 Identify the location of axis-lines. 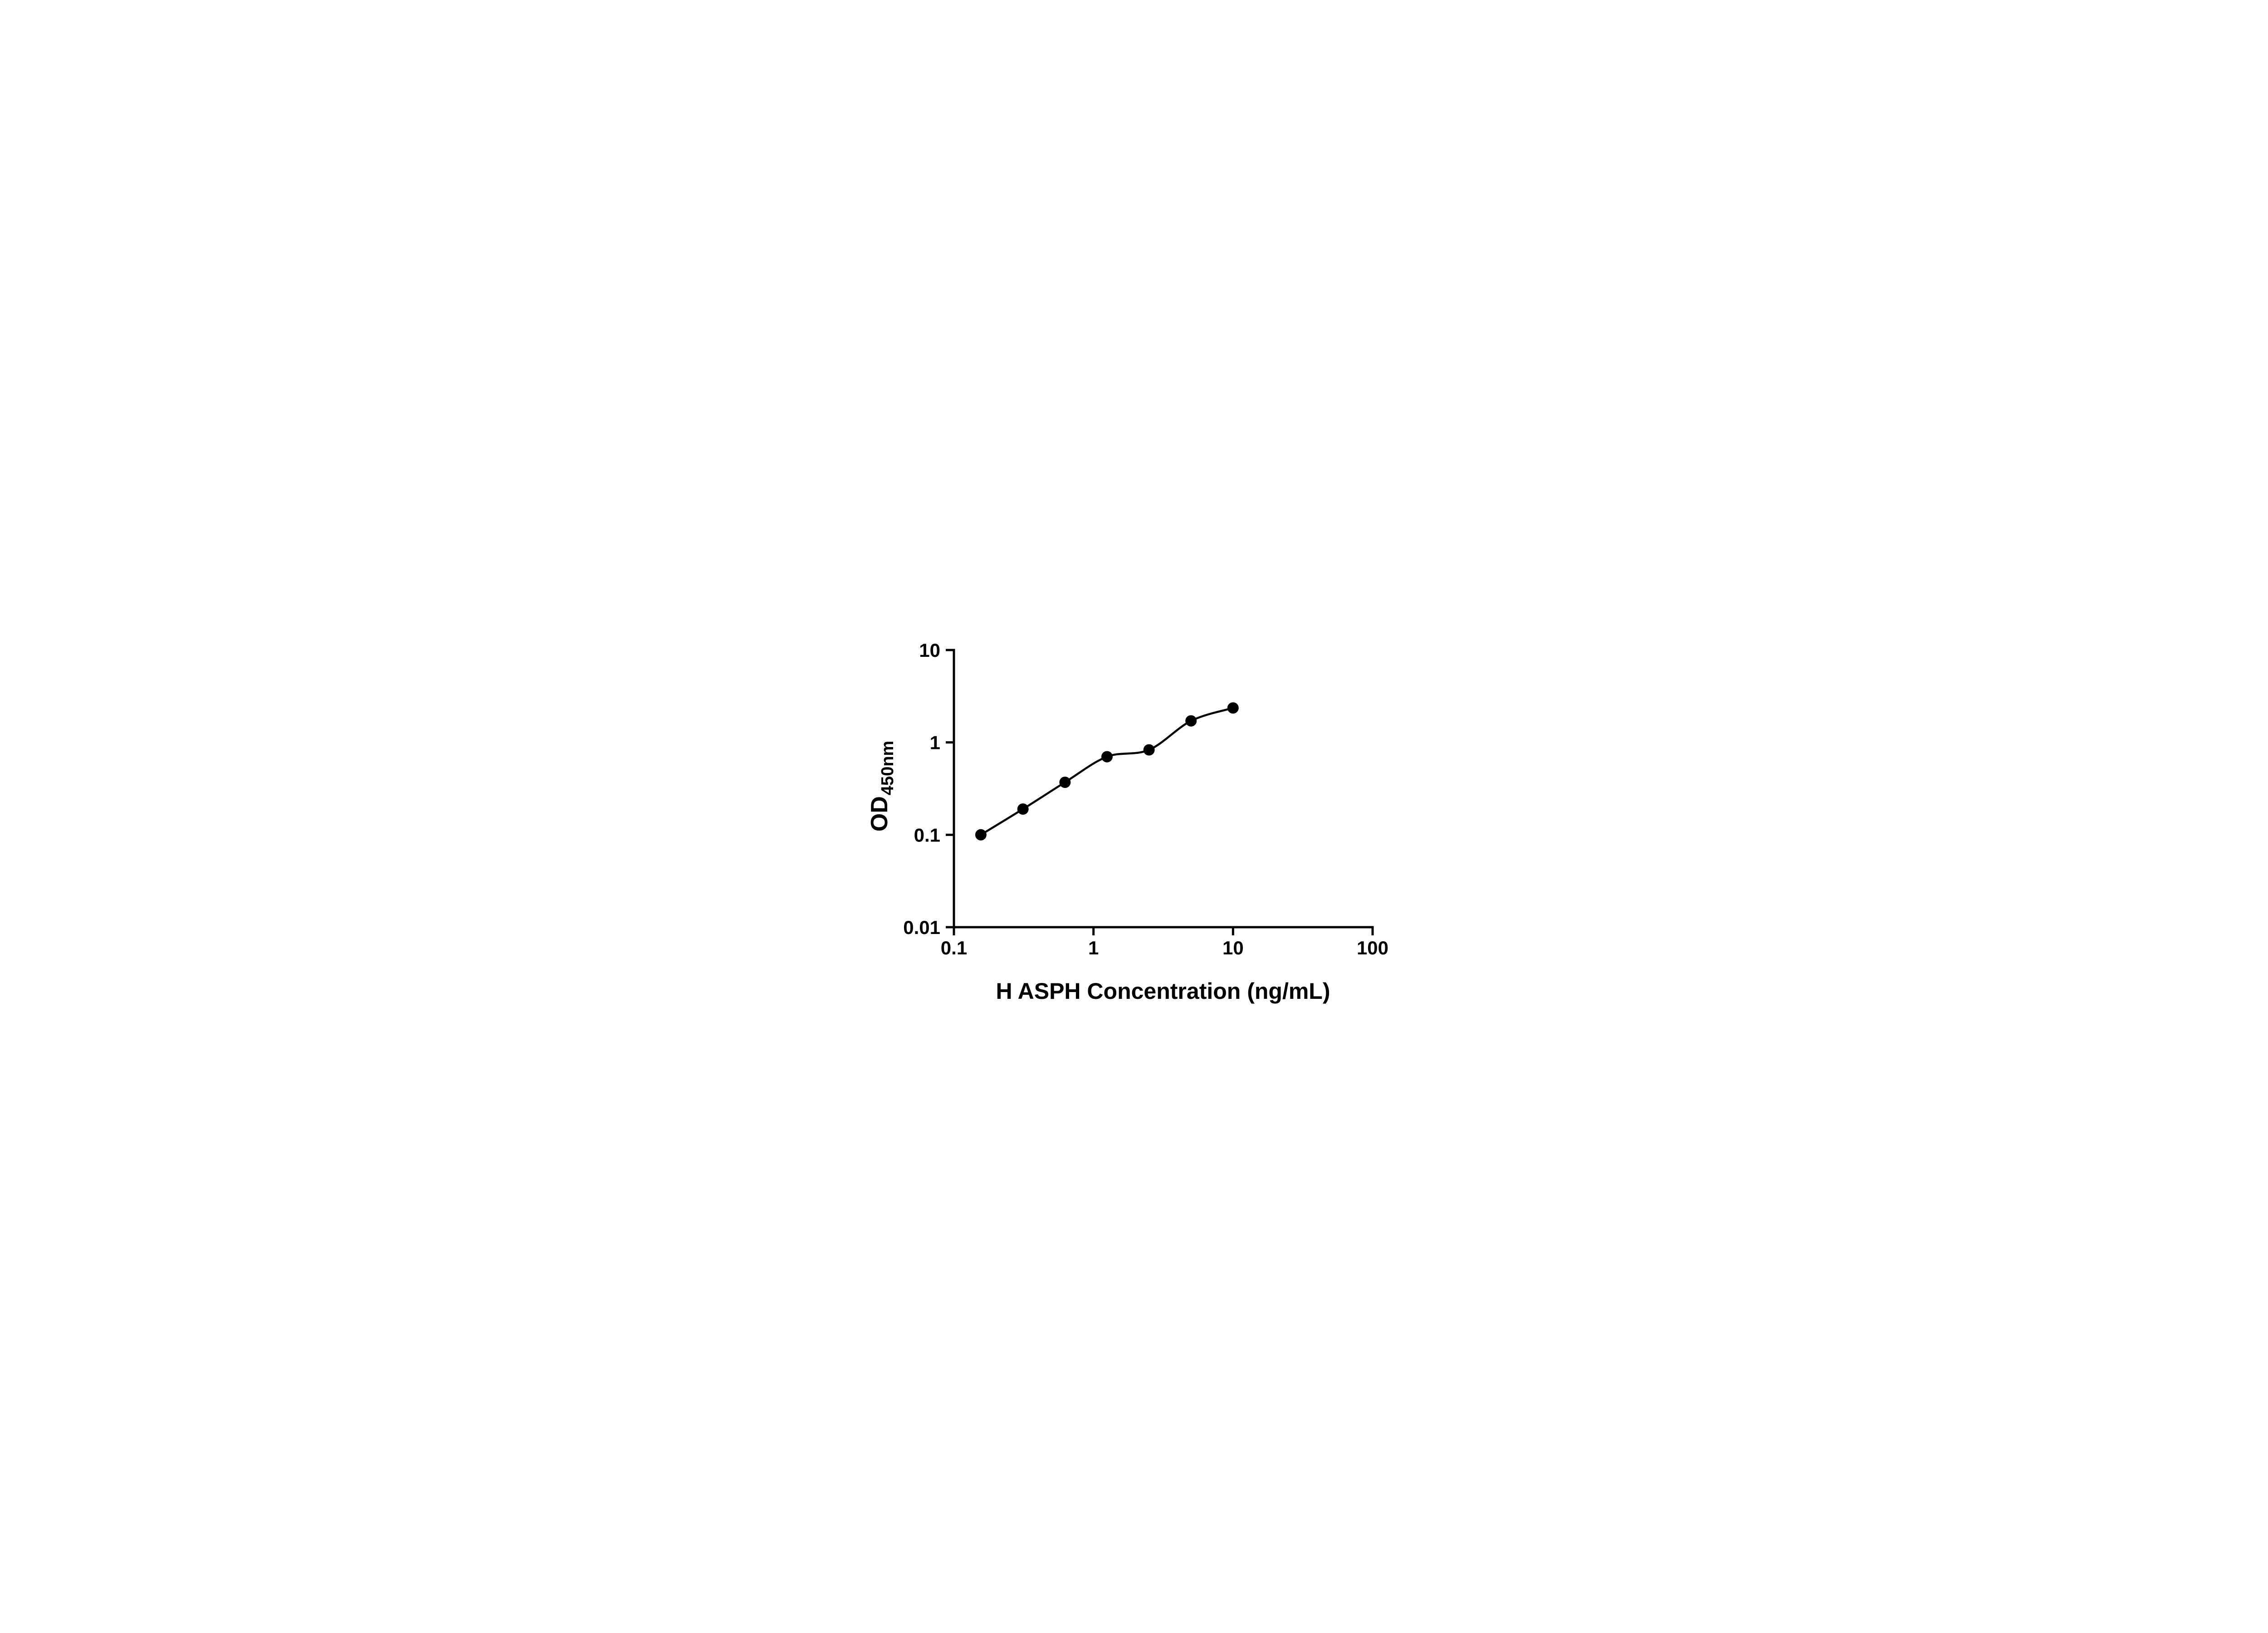
(1163, 789).